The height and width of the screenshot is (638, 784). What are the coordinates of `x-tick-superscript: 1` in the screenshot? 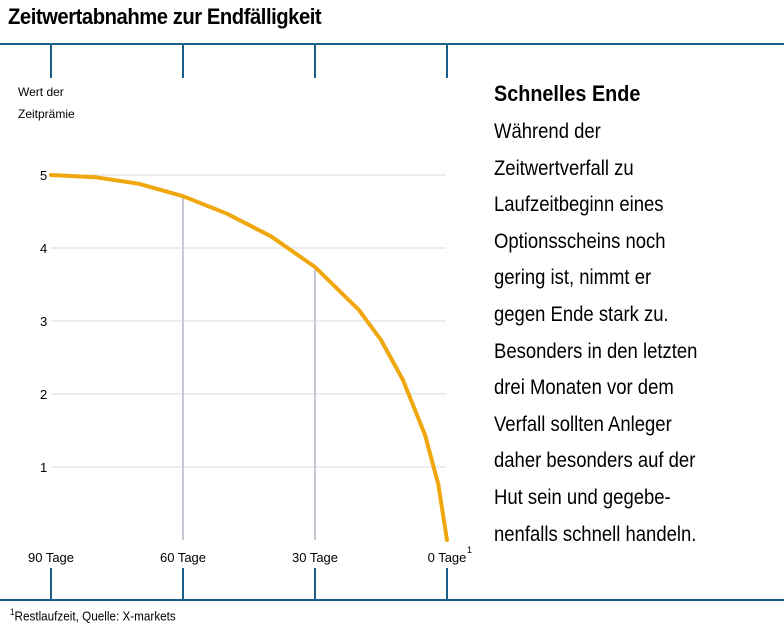 It's located at (469, 550).